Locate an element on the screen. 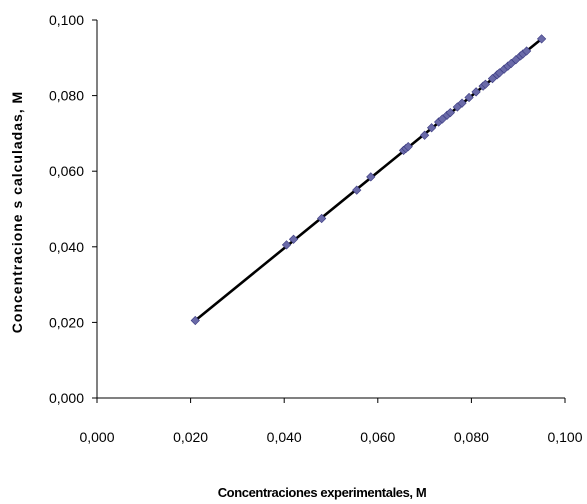 Image resolution: width=587 pixels, height=504 pixels. y-tick-label: 0,060 is located at coordinates (66, 171).